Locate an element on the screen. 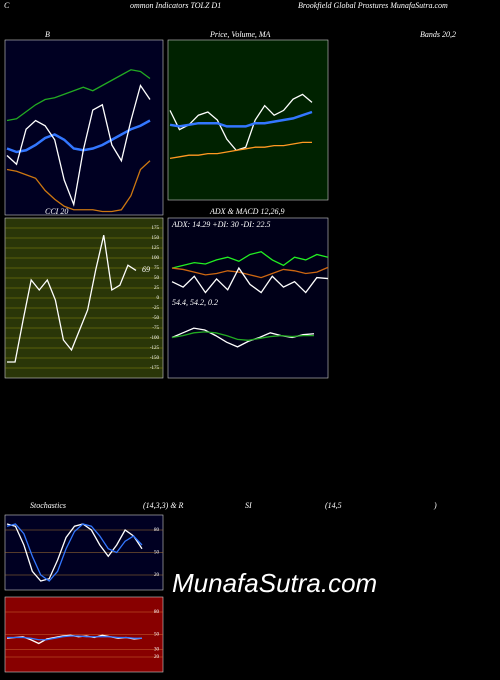 The height and width of the screenshot is (680, 500). panel-title: Price, Volume, MA is located at coordinates (240, 34).